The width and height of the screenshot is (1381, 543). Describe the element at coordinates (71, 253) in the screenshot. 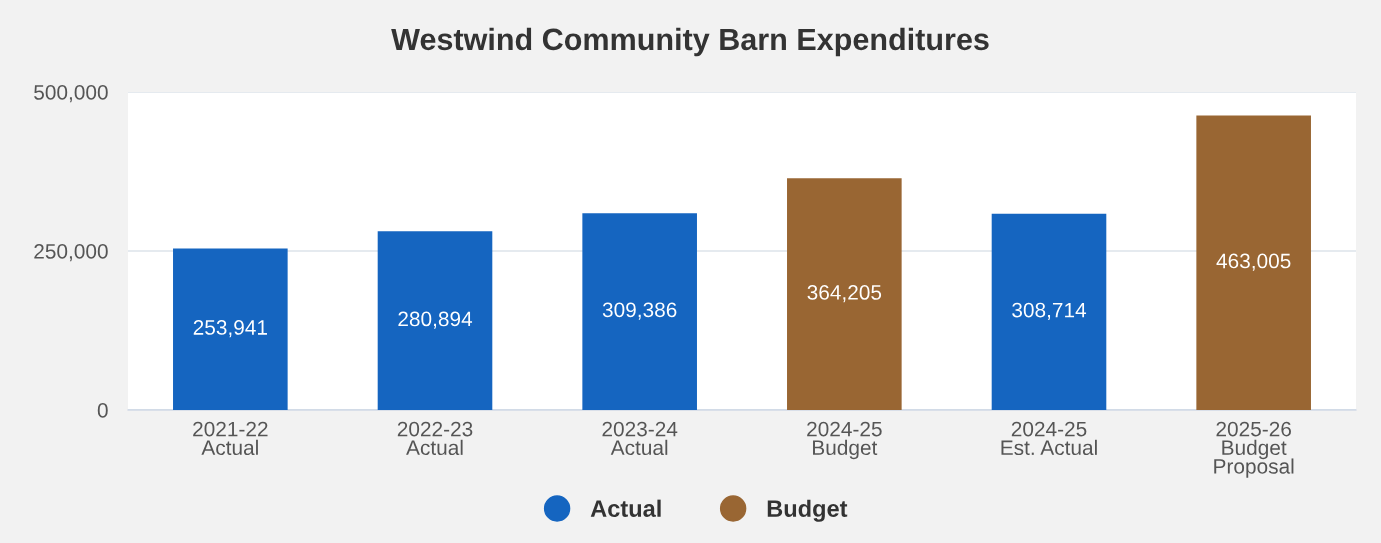

I see `y-tick-label: 250,000` at that location.